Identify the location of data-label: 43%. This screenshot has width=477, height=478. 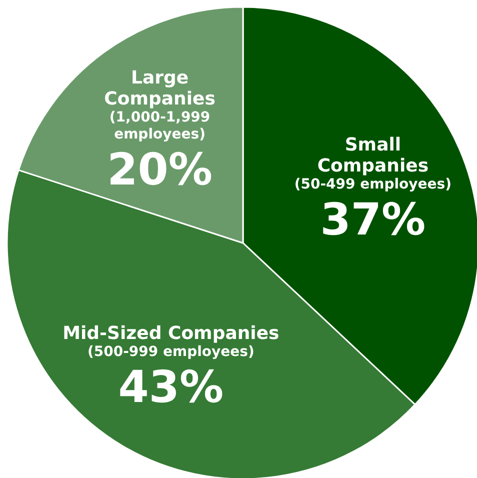
(171, 387).